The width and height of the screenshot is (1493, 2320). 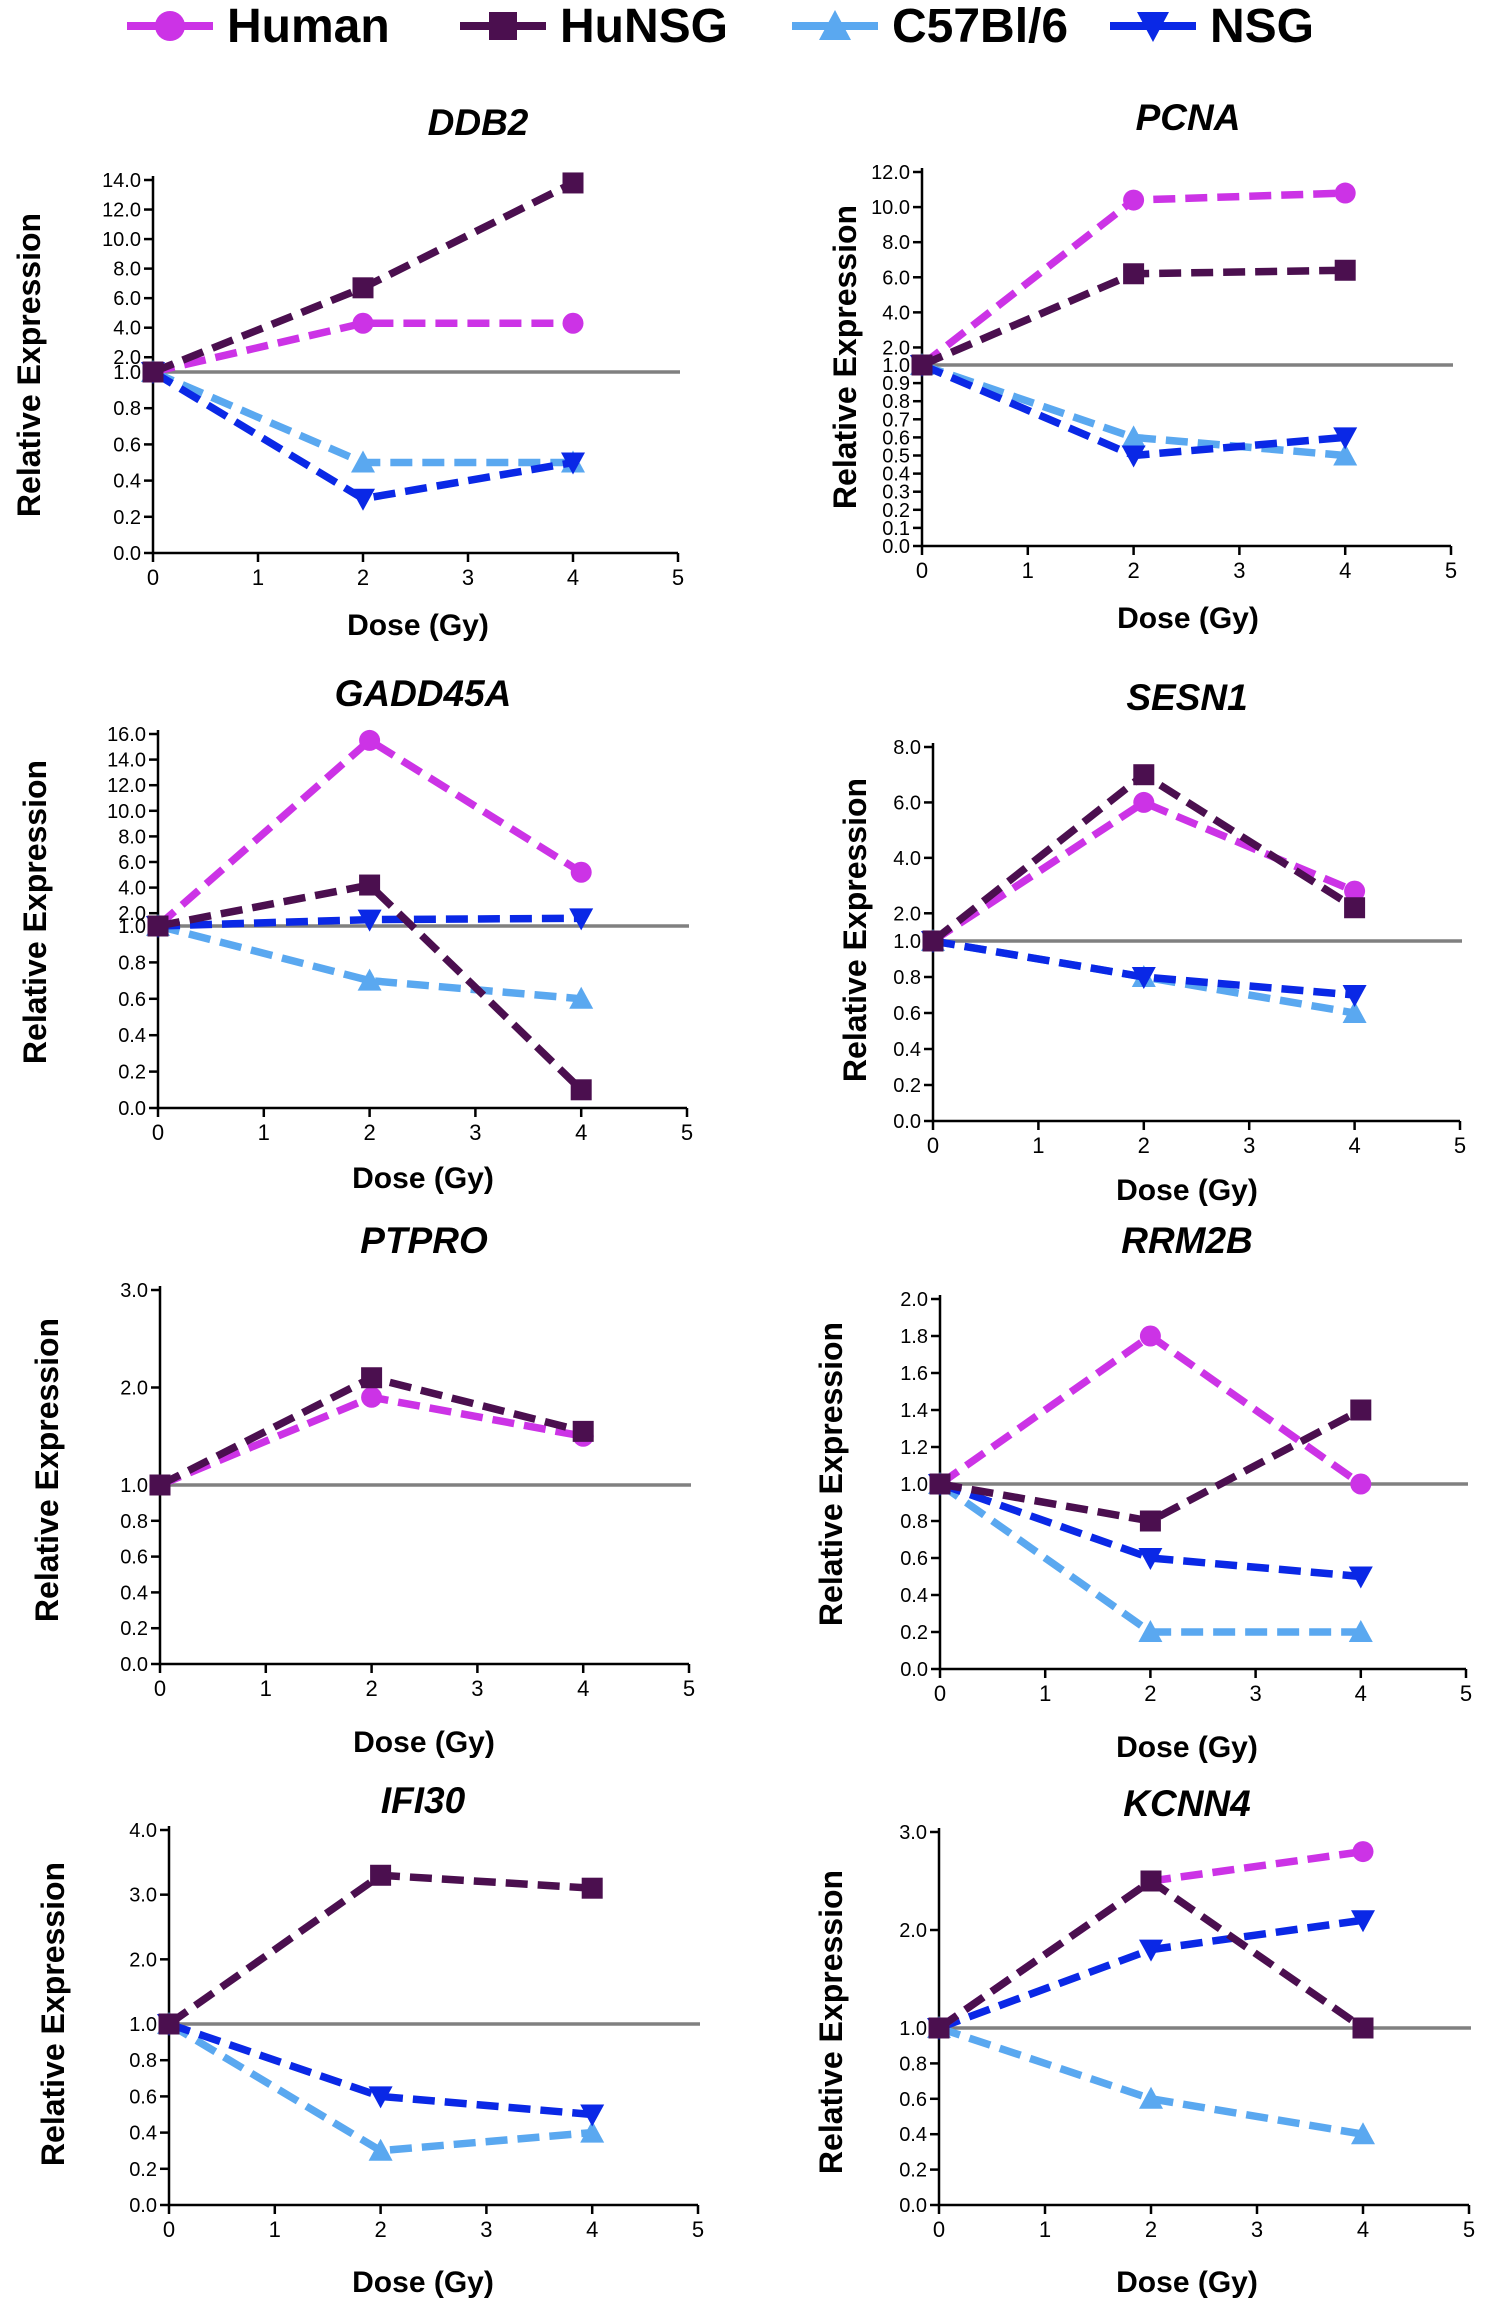 I want to click on x-tick-label: 5, so click(x=687, y=1132).